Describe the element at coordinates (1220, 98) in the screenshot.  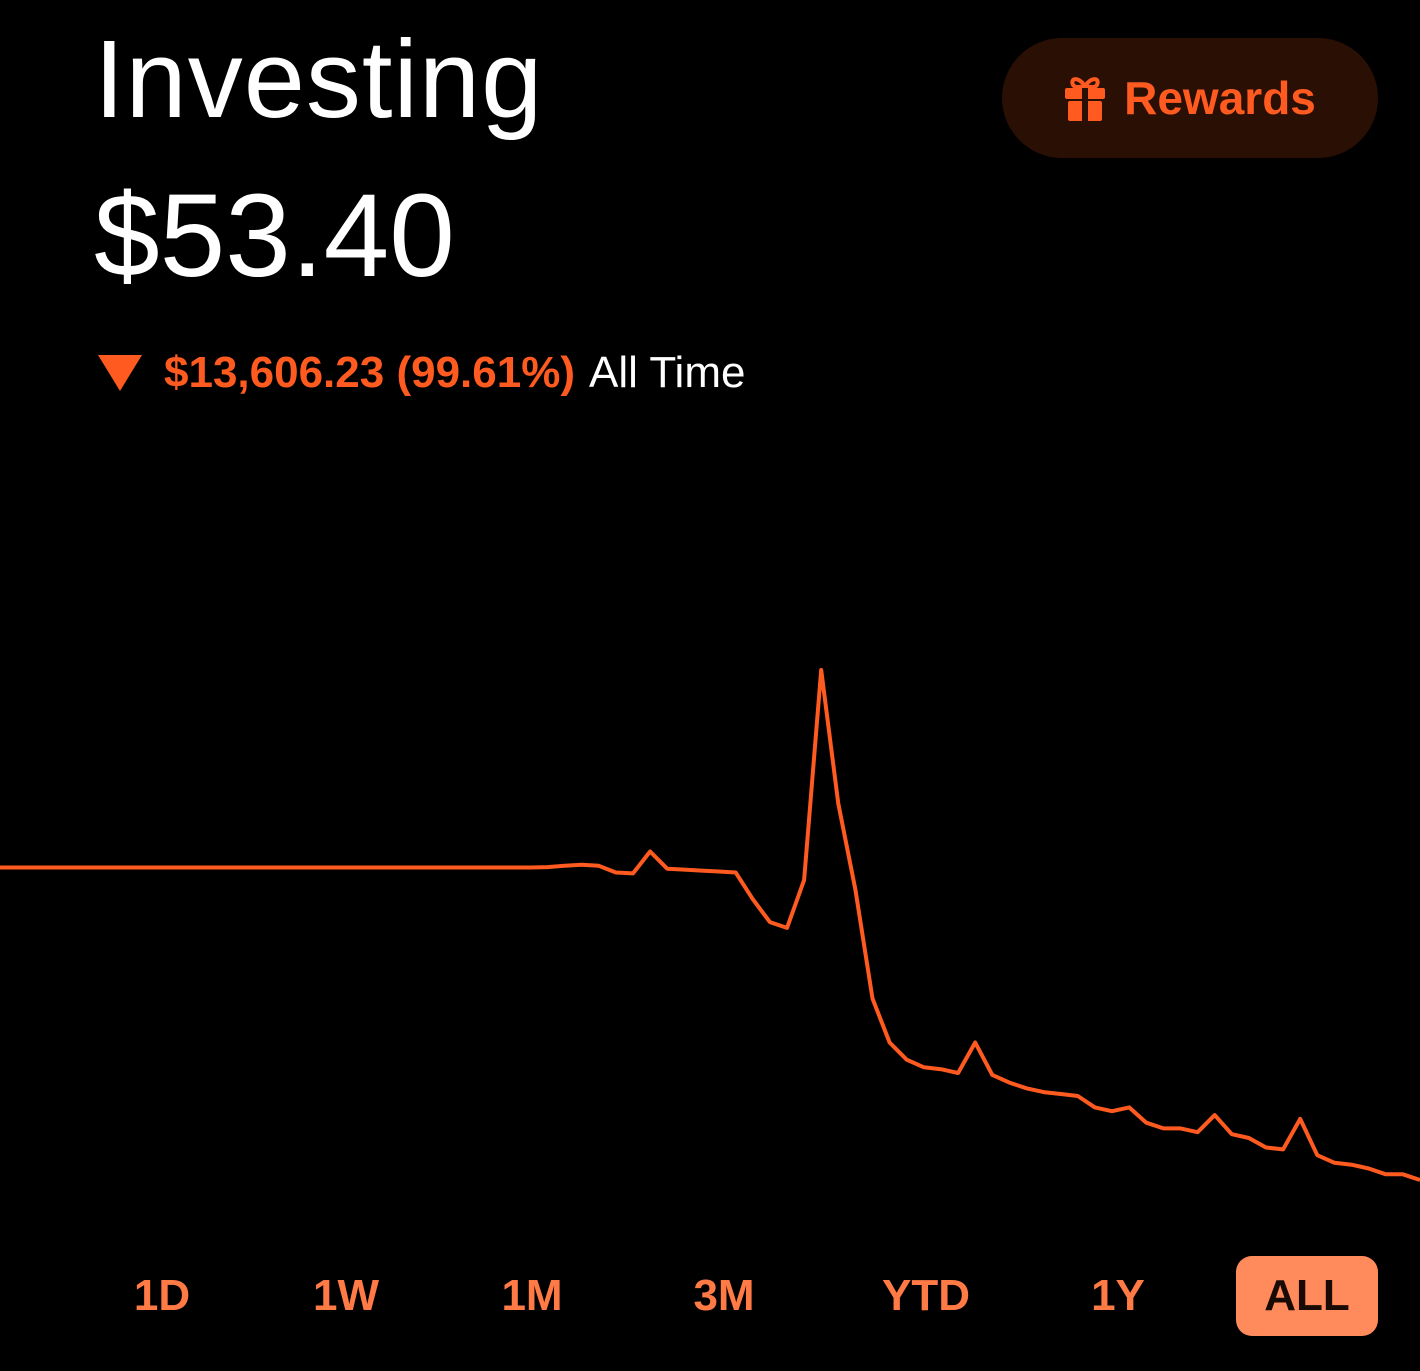
I see `rewards-label: Rewards` at that location.